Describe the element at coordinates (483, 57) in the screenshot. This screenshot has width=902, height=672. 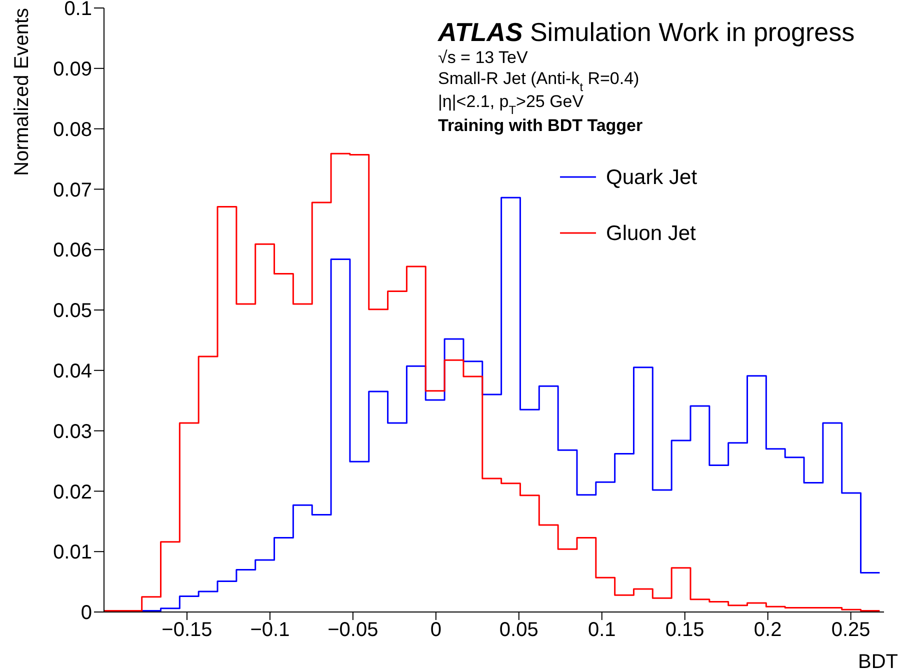
I see `annotation: √s = 13 TeV` at that location.